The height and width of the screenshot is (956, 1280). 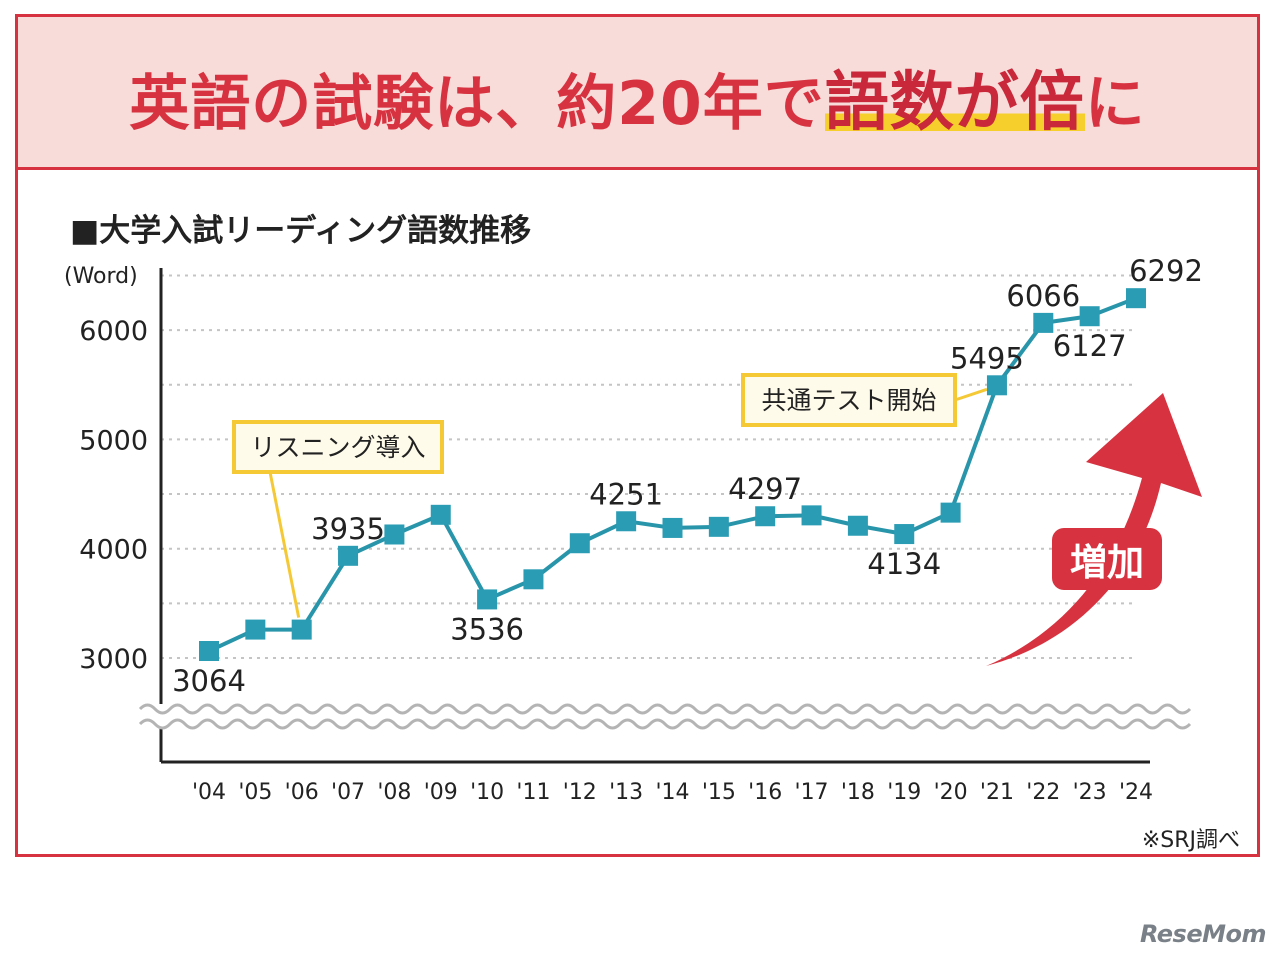 I want to click on x-tick-label: '10, so click(x=487, y=792).